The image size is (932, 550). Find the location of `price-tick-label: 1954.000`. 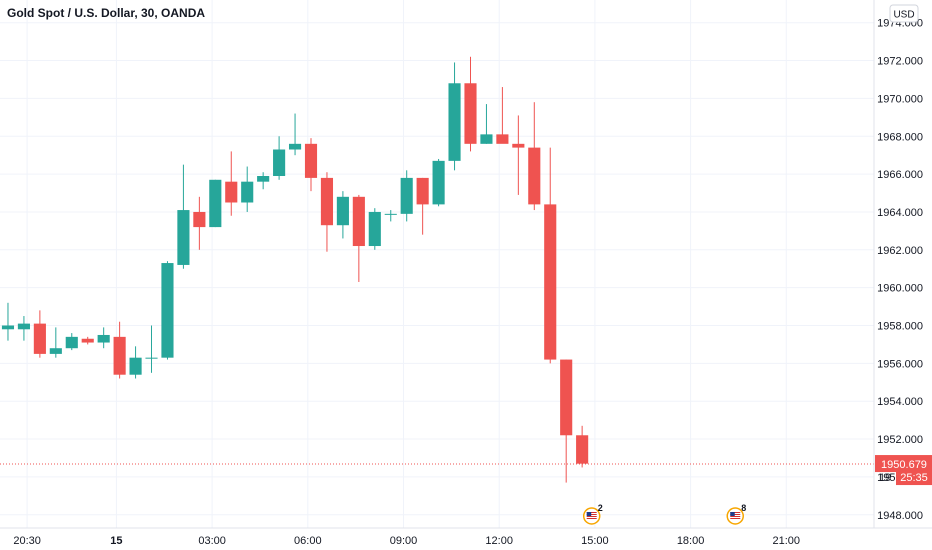

price-tick-label: 1954.000 is located at coordinates (900, 402).